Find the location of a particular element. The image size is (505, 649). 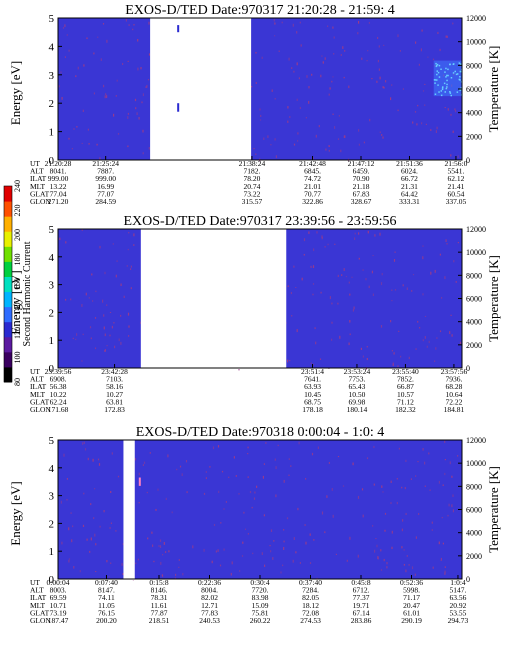

ephemeris-row-label: GLAT is located at coordinates (40, 193).